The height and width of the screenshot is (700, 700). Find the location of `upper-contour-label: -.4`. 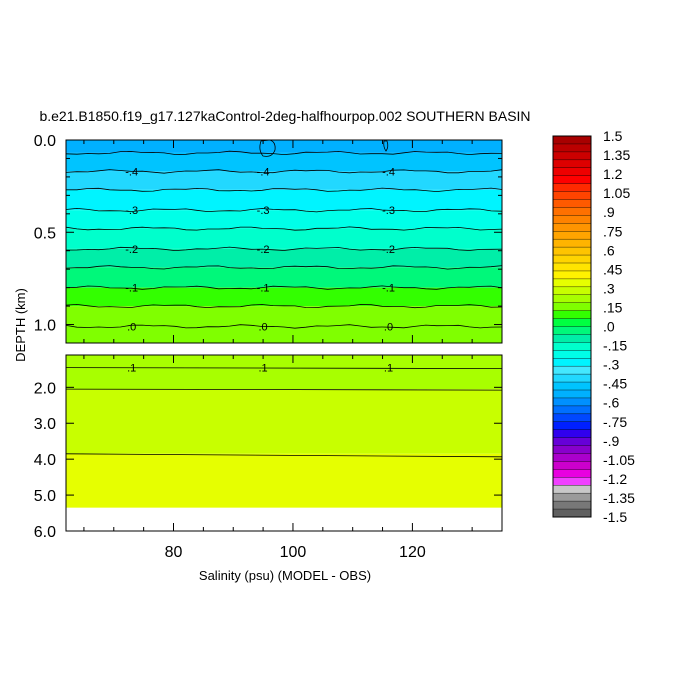

upper-contour-label: -.4 is located at coordinates (131, 172).